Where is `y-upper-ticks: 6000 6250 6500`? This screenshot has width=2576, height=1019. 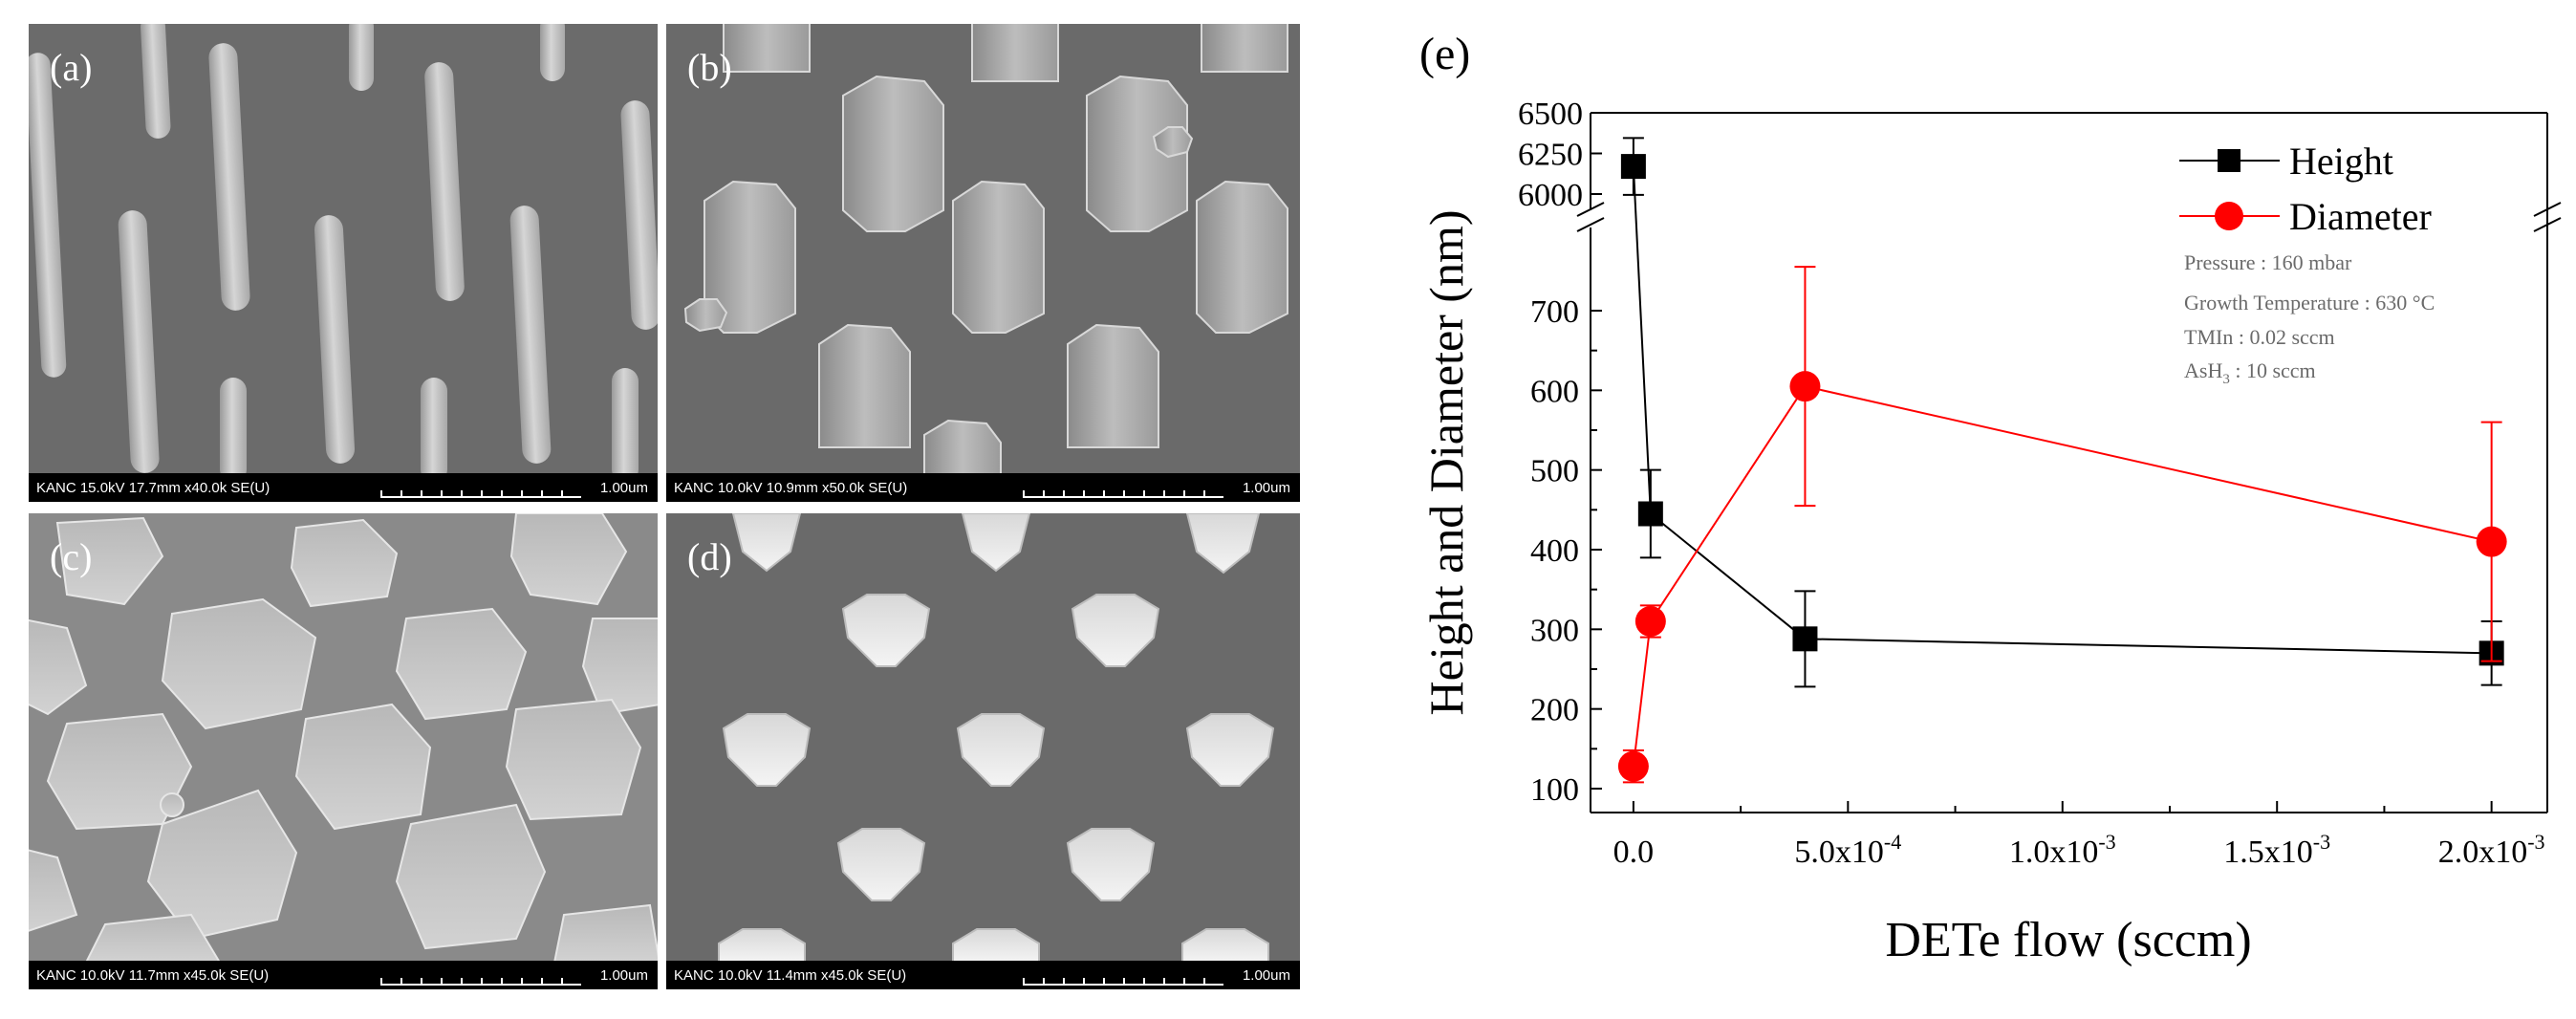
y-upper-ticks: 6000 6250 6500 is located at coordinates (1560, 155).